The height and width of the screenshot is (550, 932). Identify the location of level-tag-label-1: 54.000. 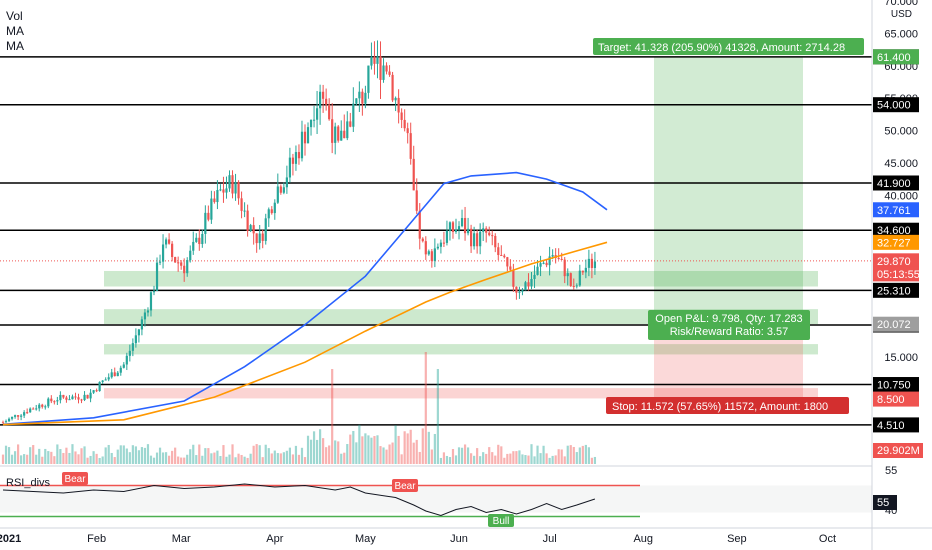
(894, 106).